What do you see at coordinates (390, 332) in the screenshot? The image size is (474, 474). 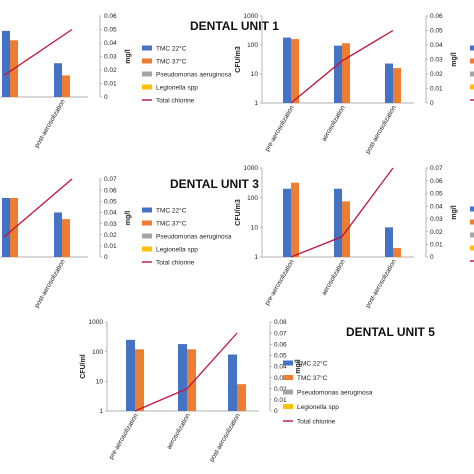 I see `chart-title: DENTAL UNIT 5` at bounding box center [390, 332].